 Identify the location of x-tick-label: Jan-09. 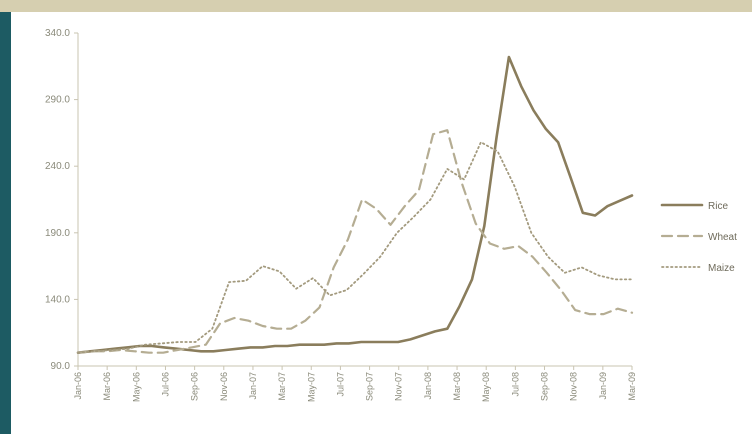
(603, 386).